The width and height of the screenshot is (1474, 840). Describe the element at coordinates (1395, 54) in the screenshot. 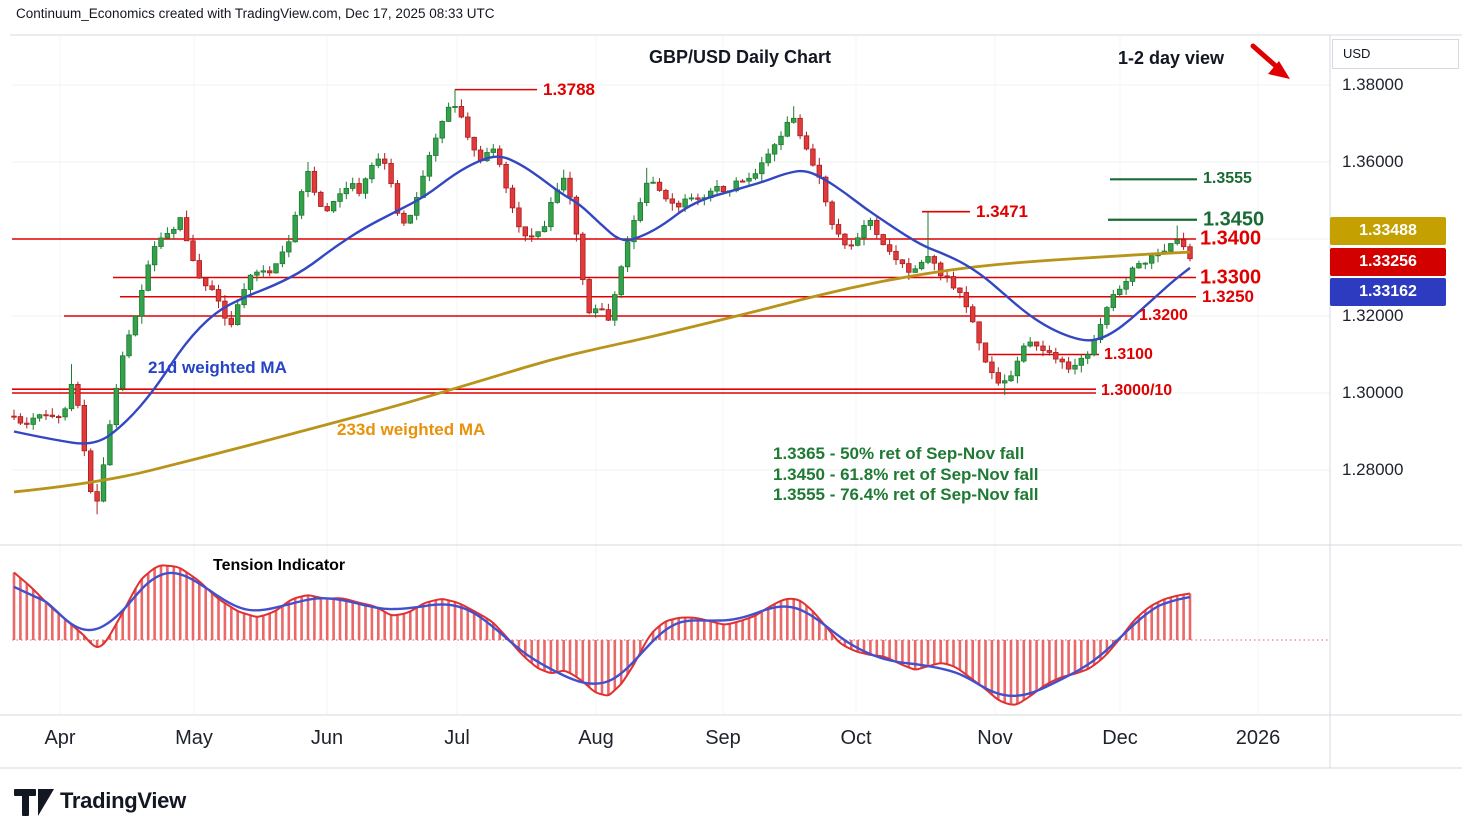

I see `price-axis-currency-button: USD` at that location.